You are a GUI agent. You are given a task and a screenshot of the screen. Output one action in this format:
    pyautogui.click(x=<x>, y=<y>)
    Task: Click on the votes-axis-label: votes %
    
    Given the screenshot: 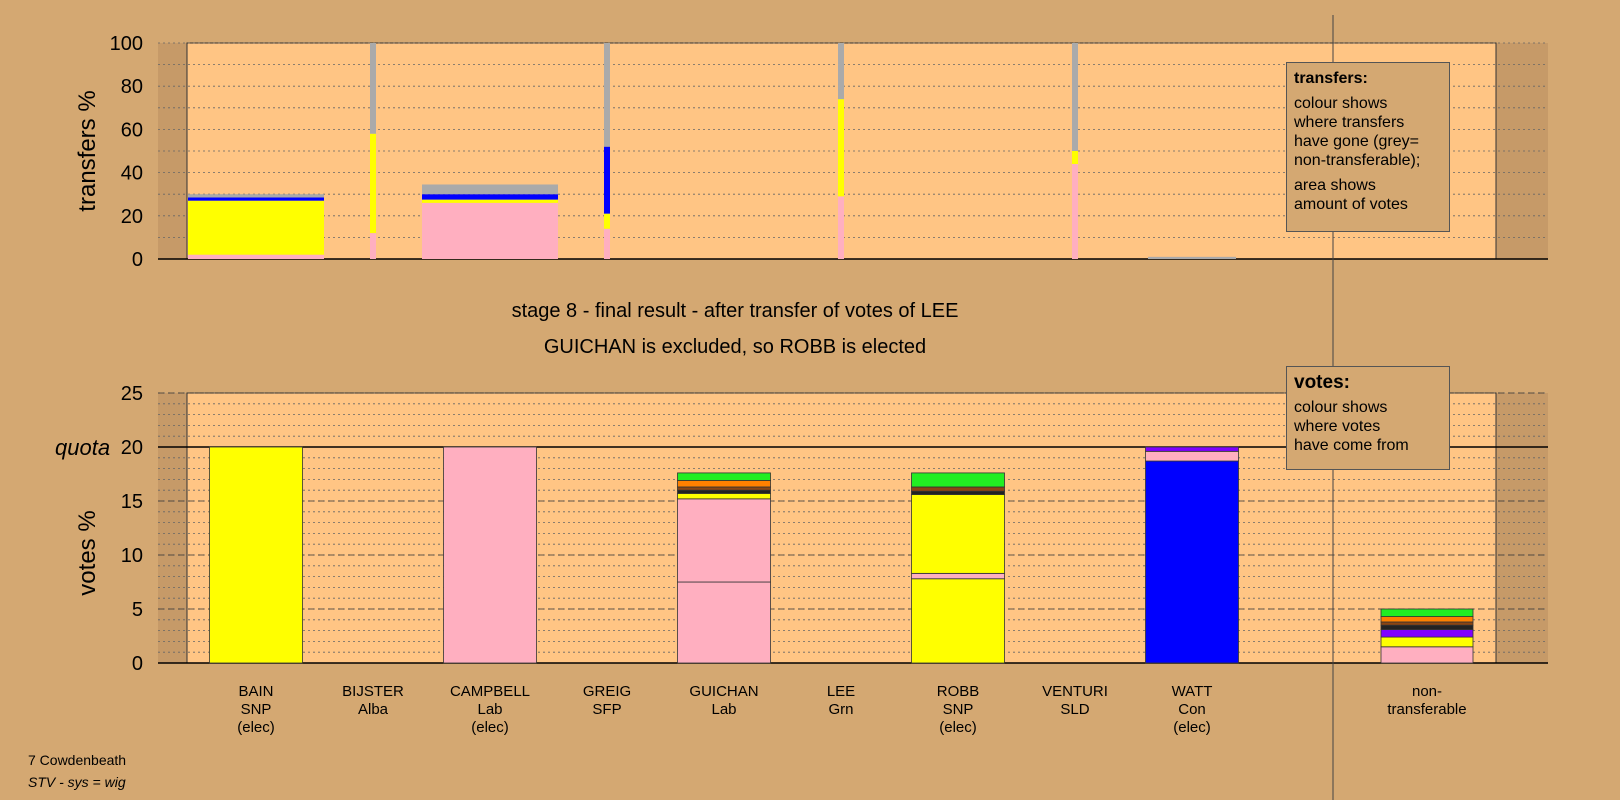 What is the action you would take?
    pyautogui.click(x=87, y=552)
    